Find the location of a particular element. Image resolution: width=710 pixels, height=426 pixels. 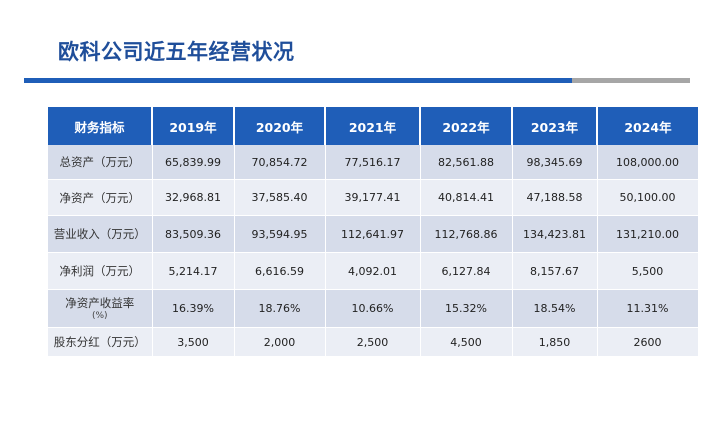

table-cell: 6,616.59 is located at coordinates (280, 271).